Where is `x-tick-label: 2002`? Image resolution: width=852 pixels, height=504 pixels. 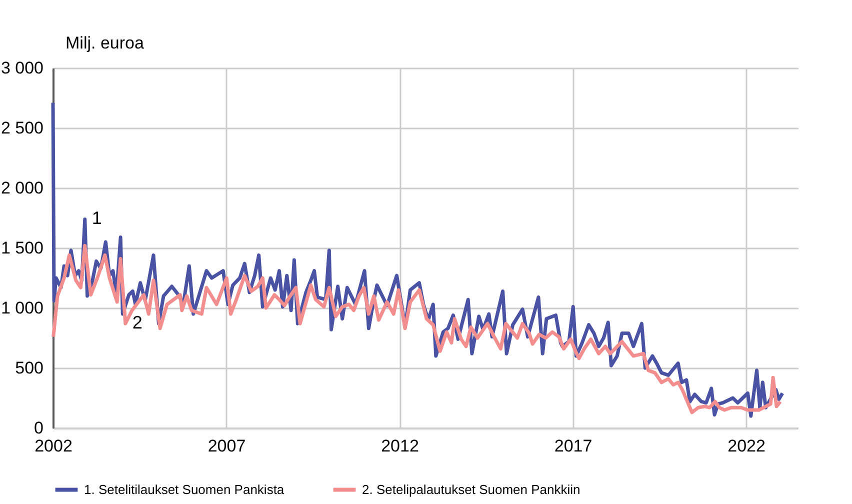 x-tick-label: 2002 is located at coordinates (53, 446).